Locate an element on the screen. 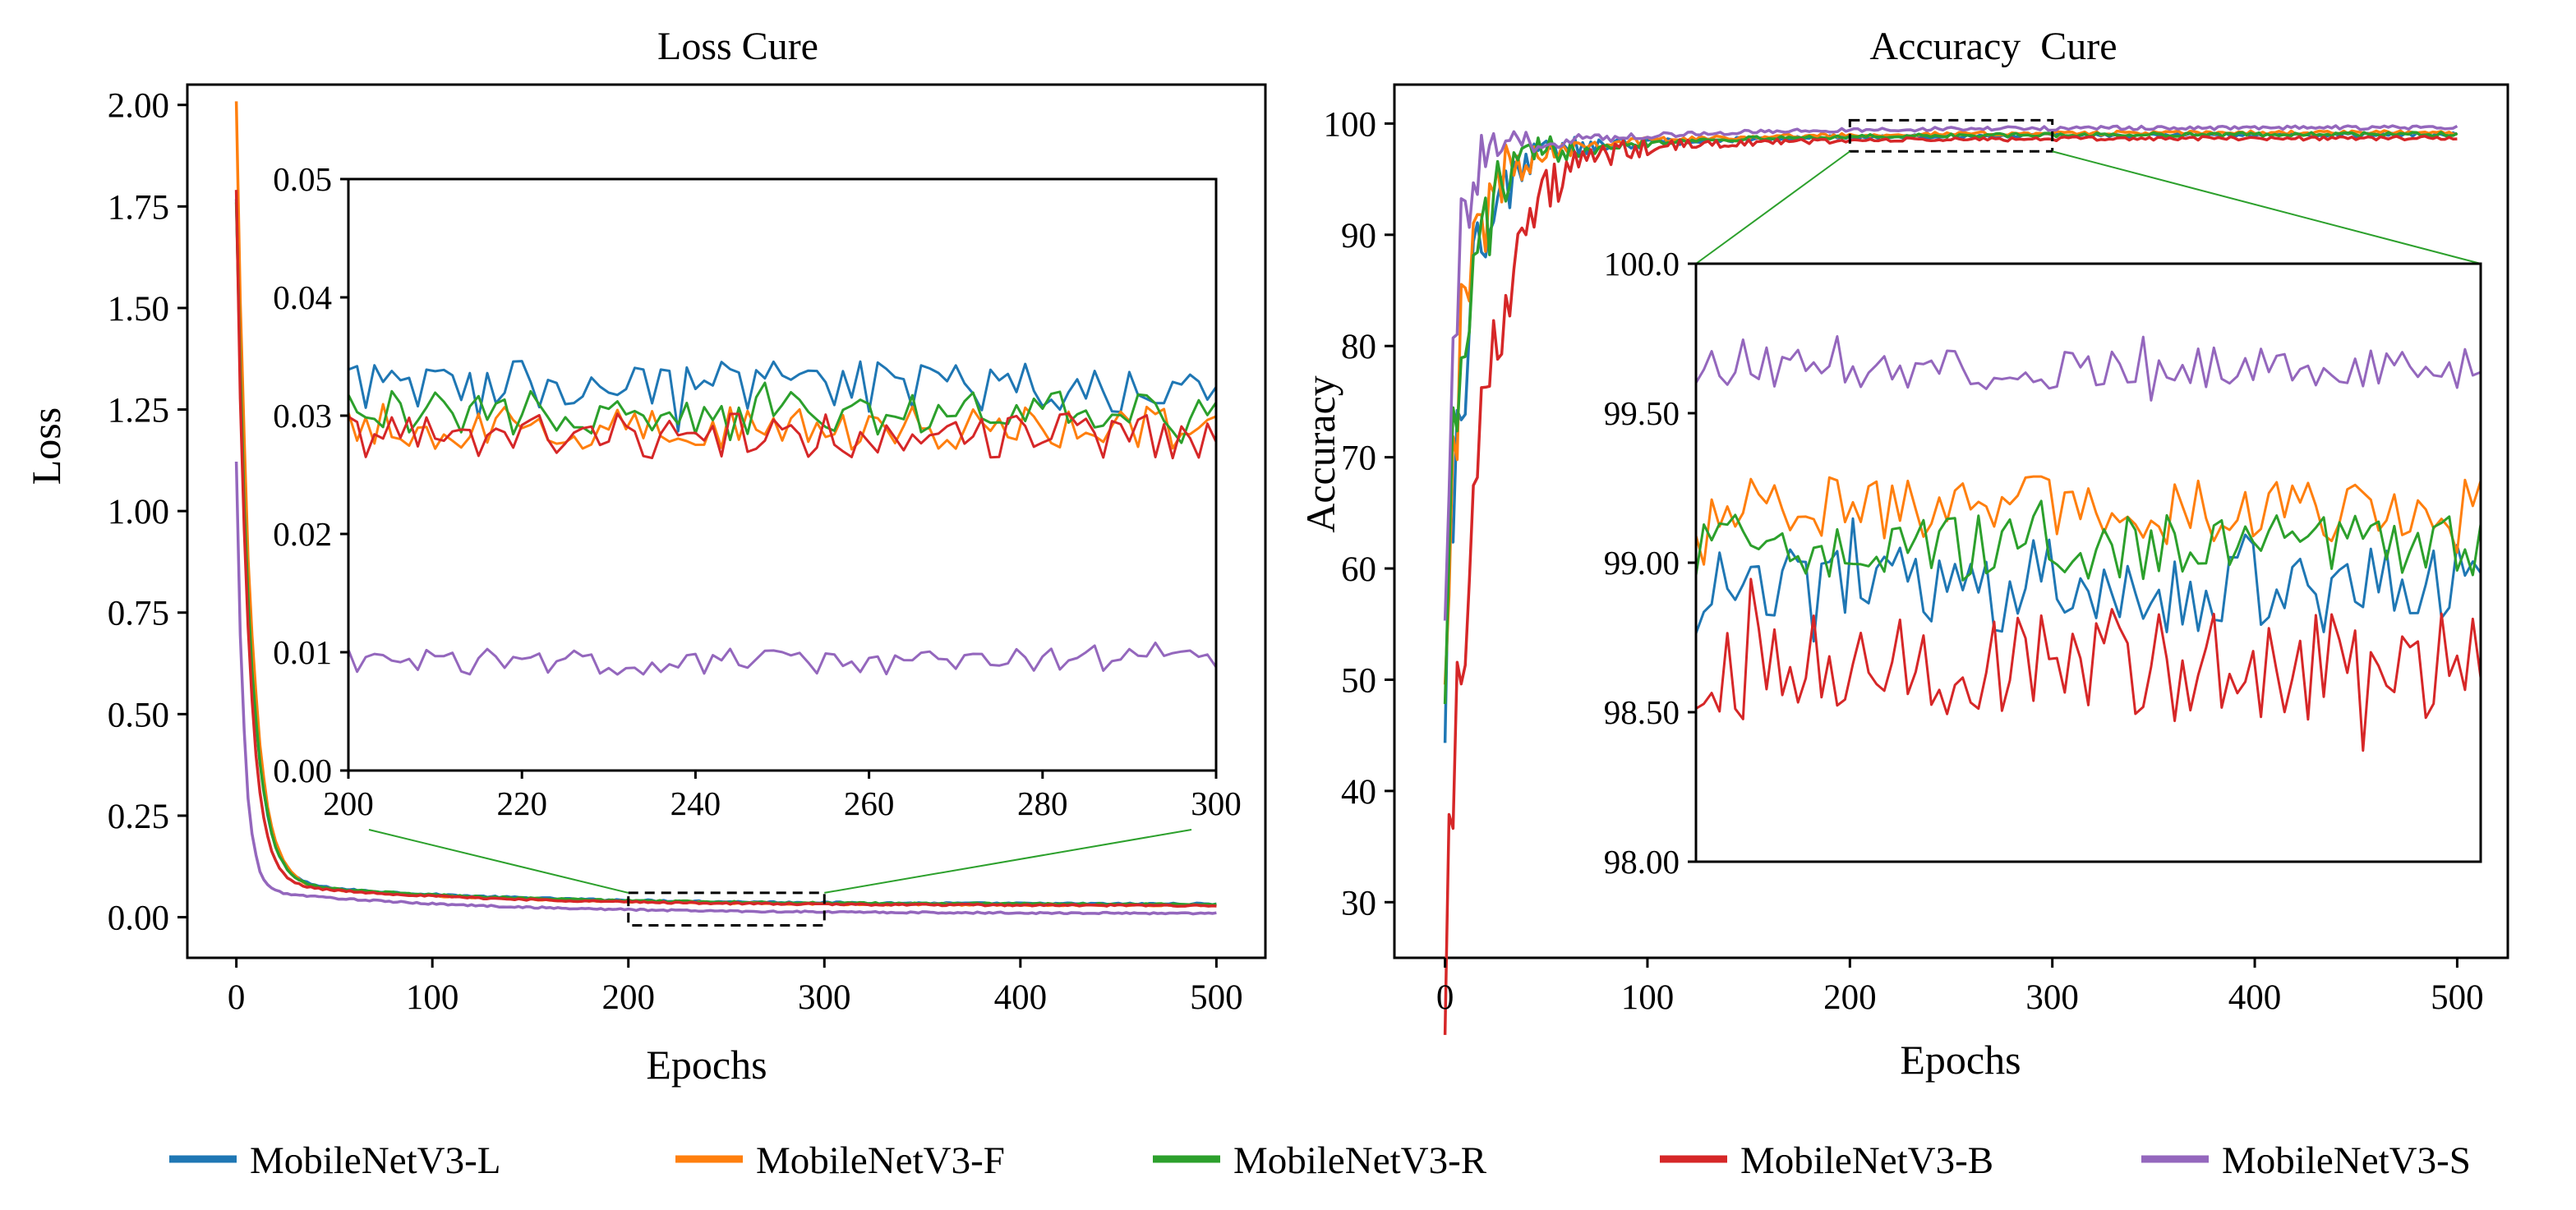 Image resolution: width=2576 pixels, height=1210 pixels. inset-y-tick-label: 98.00 is located at coordinates (1642, 862).